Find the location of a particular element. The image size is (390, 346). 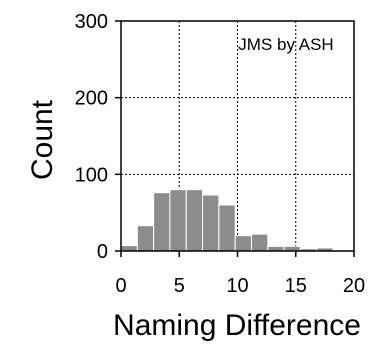

bars is located at coordinates (235, 220).